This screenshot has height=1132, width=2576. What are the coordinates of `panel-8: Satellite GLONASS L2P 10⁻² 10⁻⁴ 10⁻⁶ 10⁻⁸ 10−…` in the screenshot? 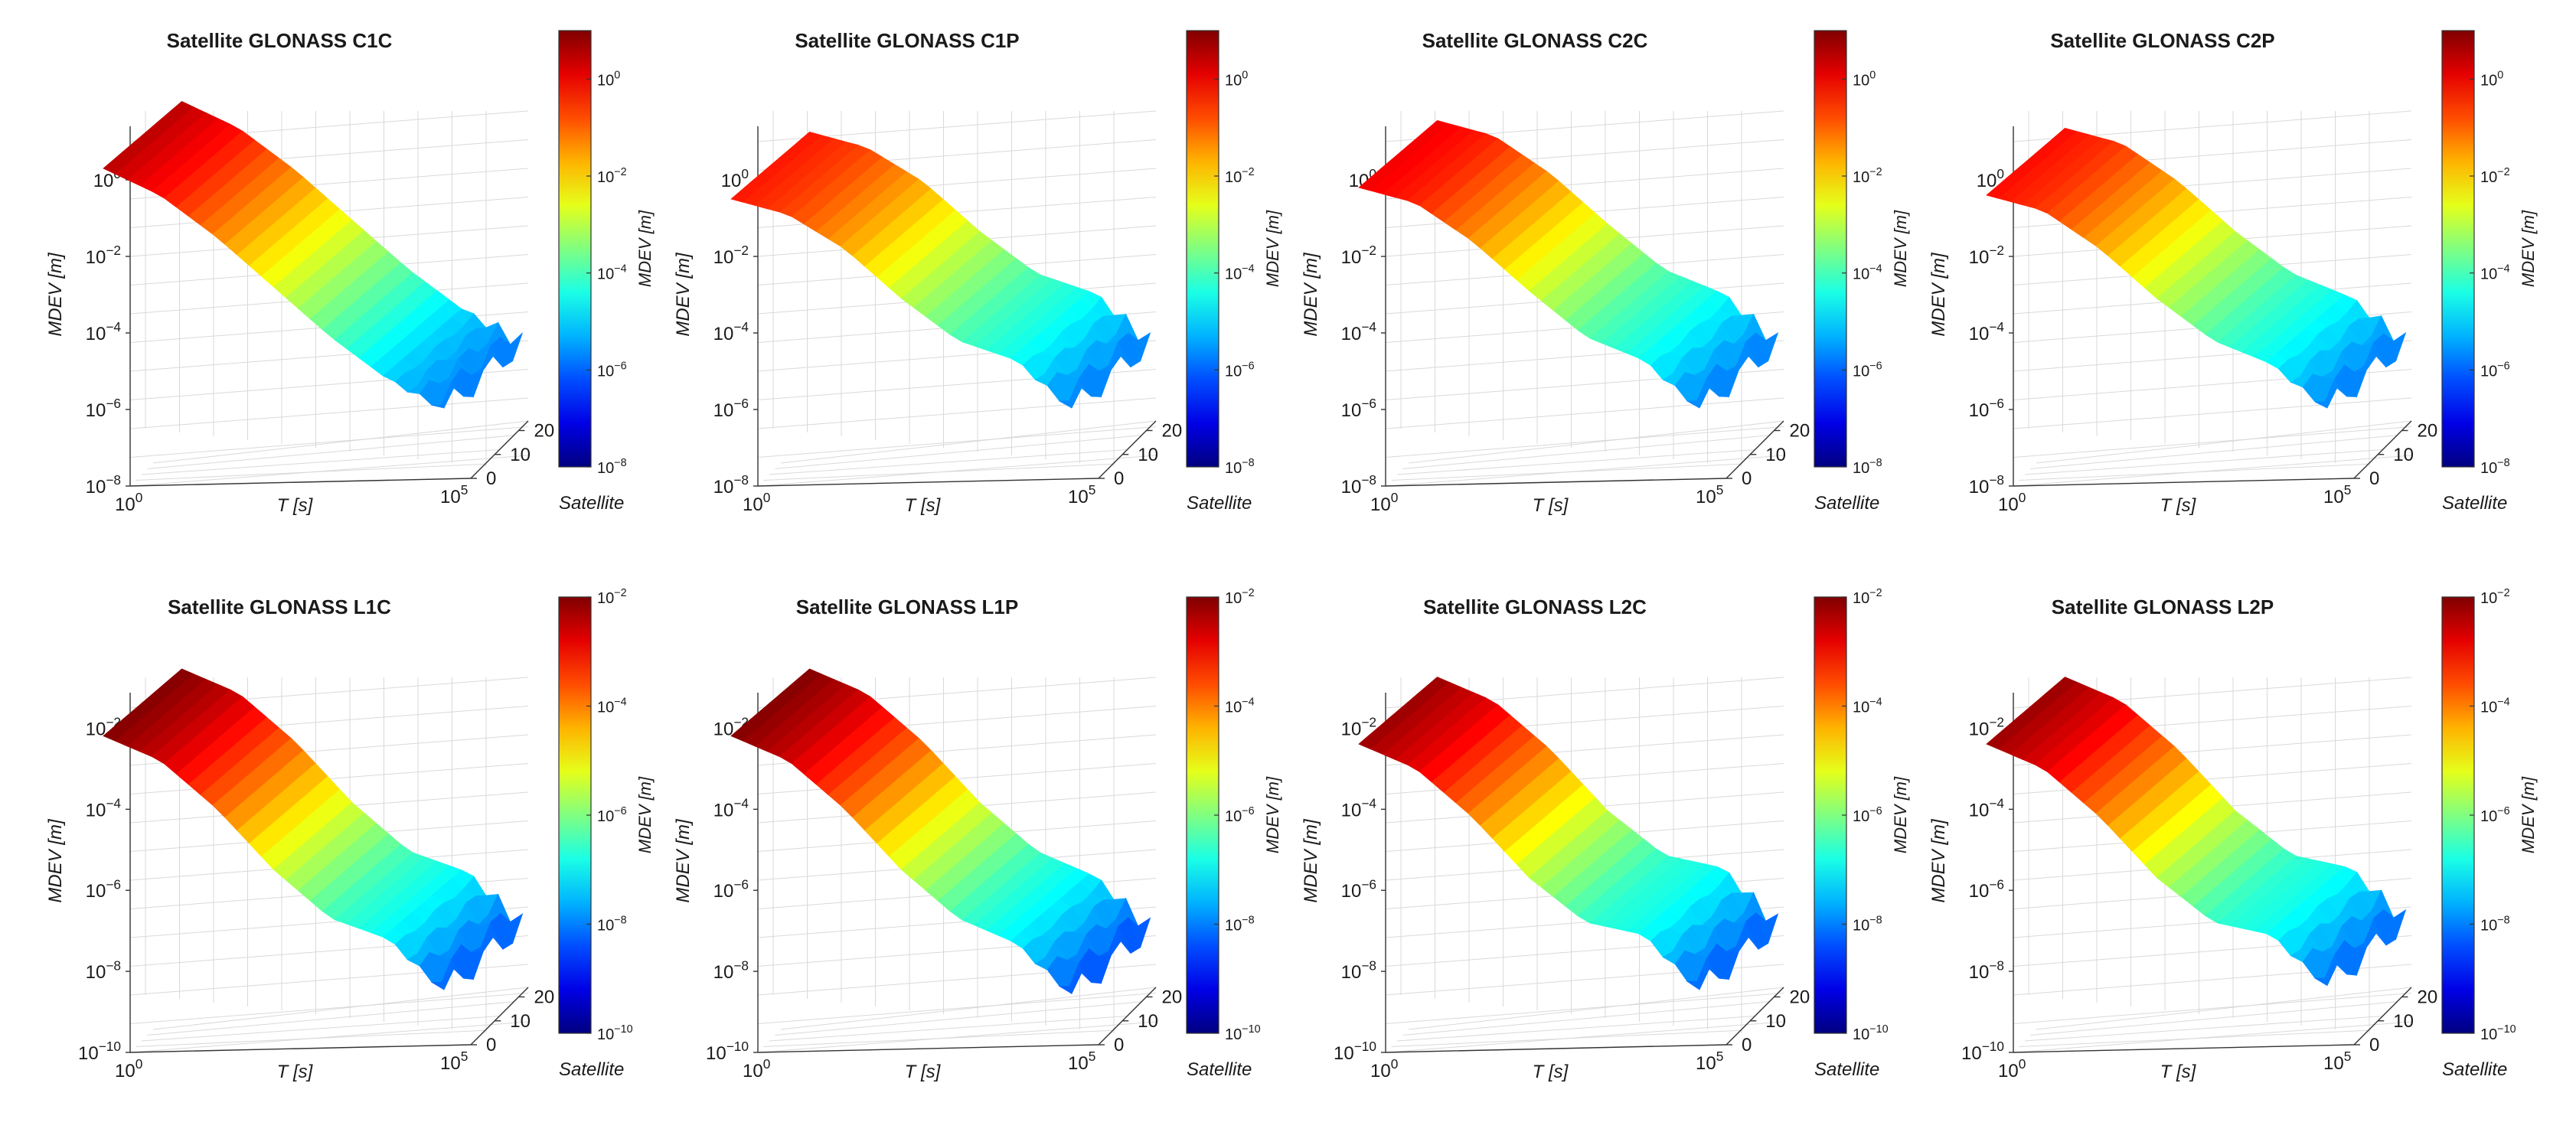 It's located at (2233, 834).